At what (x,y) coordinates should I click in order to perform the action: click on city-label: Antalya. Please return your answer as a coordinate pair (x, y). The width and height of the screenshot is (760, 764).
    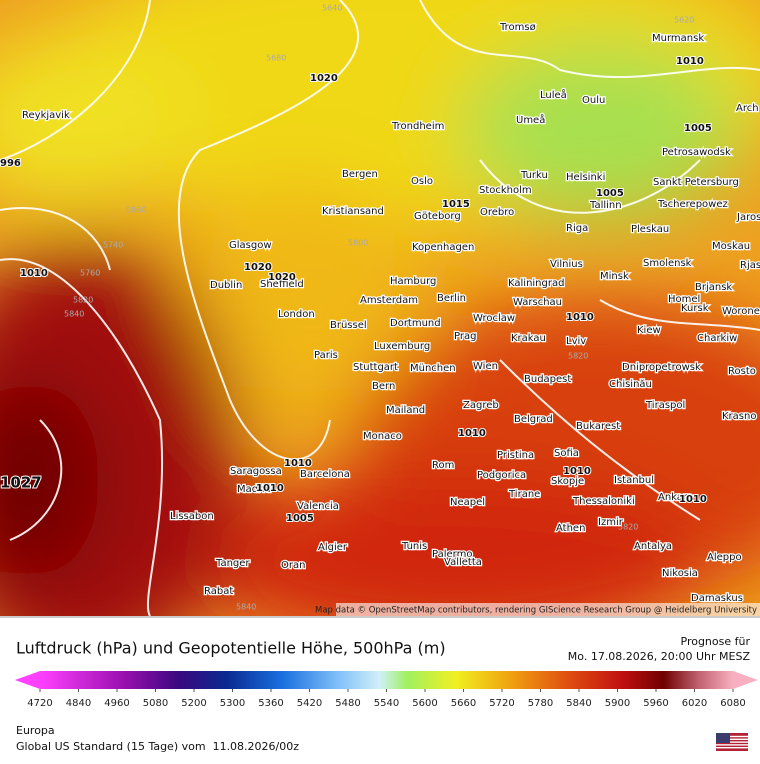
    Looking at the image, I should click on (653, 546).